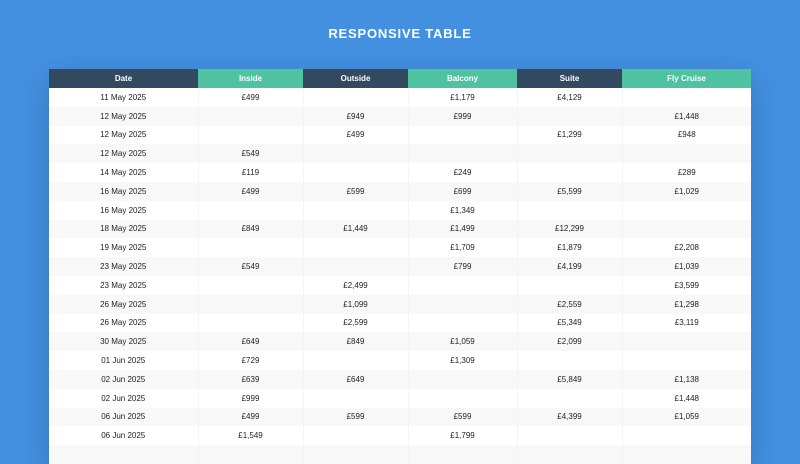 The image size is (800, 464). I want to click on table-row: 26 May 2025 £2,599 £5,349 £3,119, so click(400, 323).